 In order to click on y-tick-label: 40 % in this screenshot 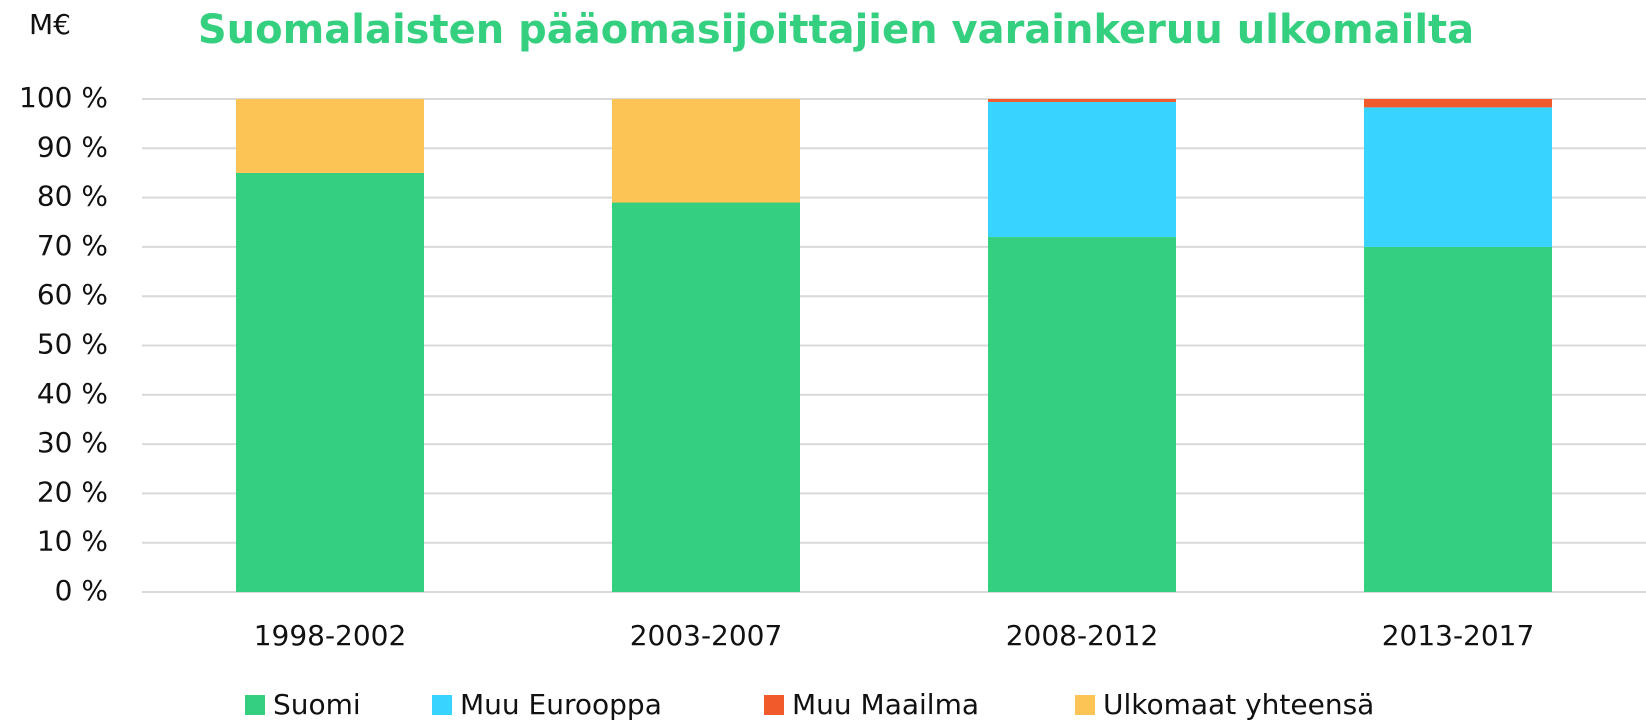, I will do `click(72, 393)`.